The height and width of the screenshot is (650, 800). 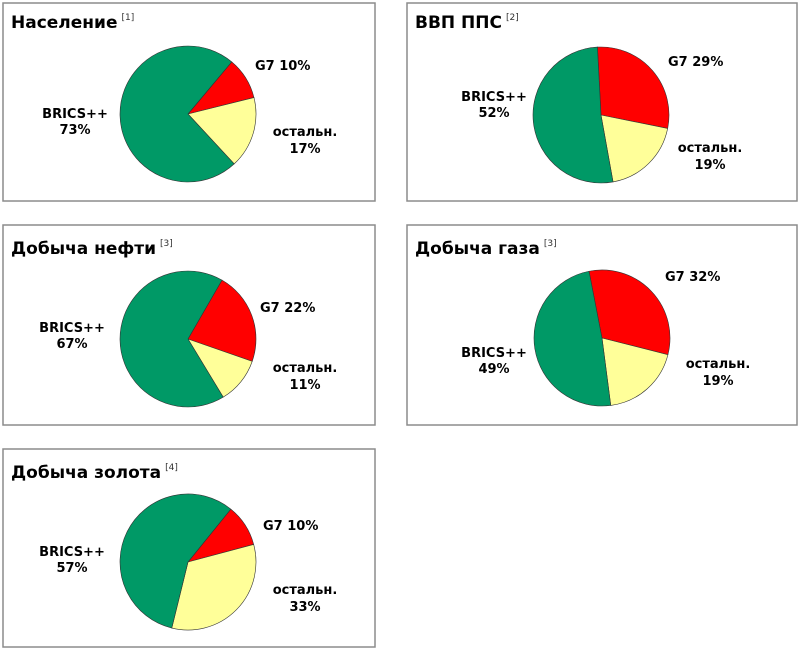 I want to click on slice-label-g7: G7 32%, so click(x=692, y=277).